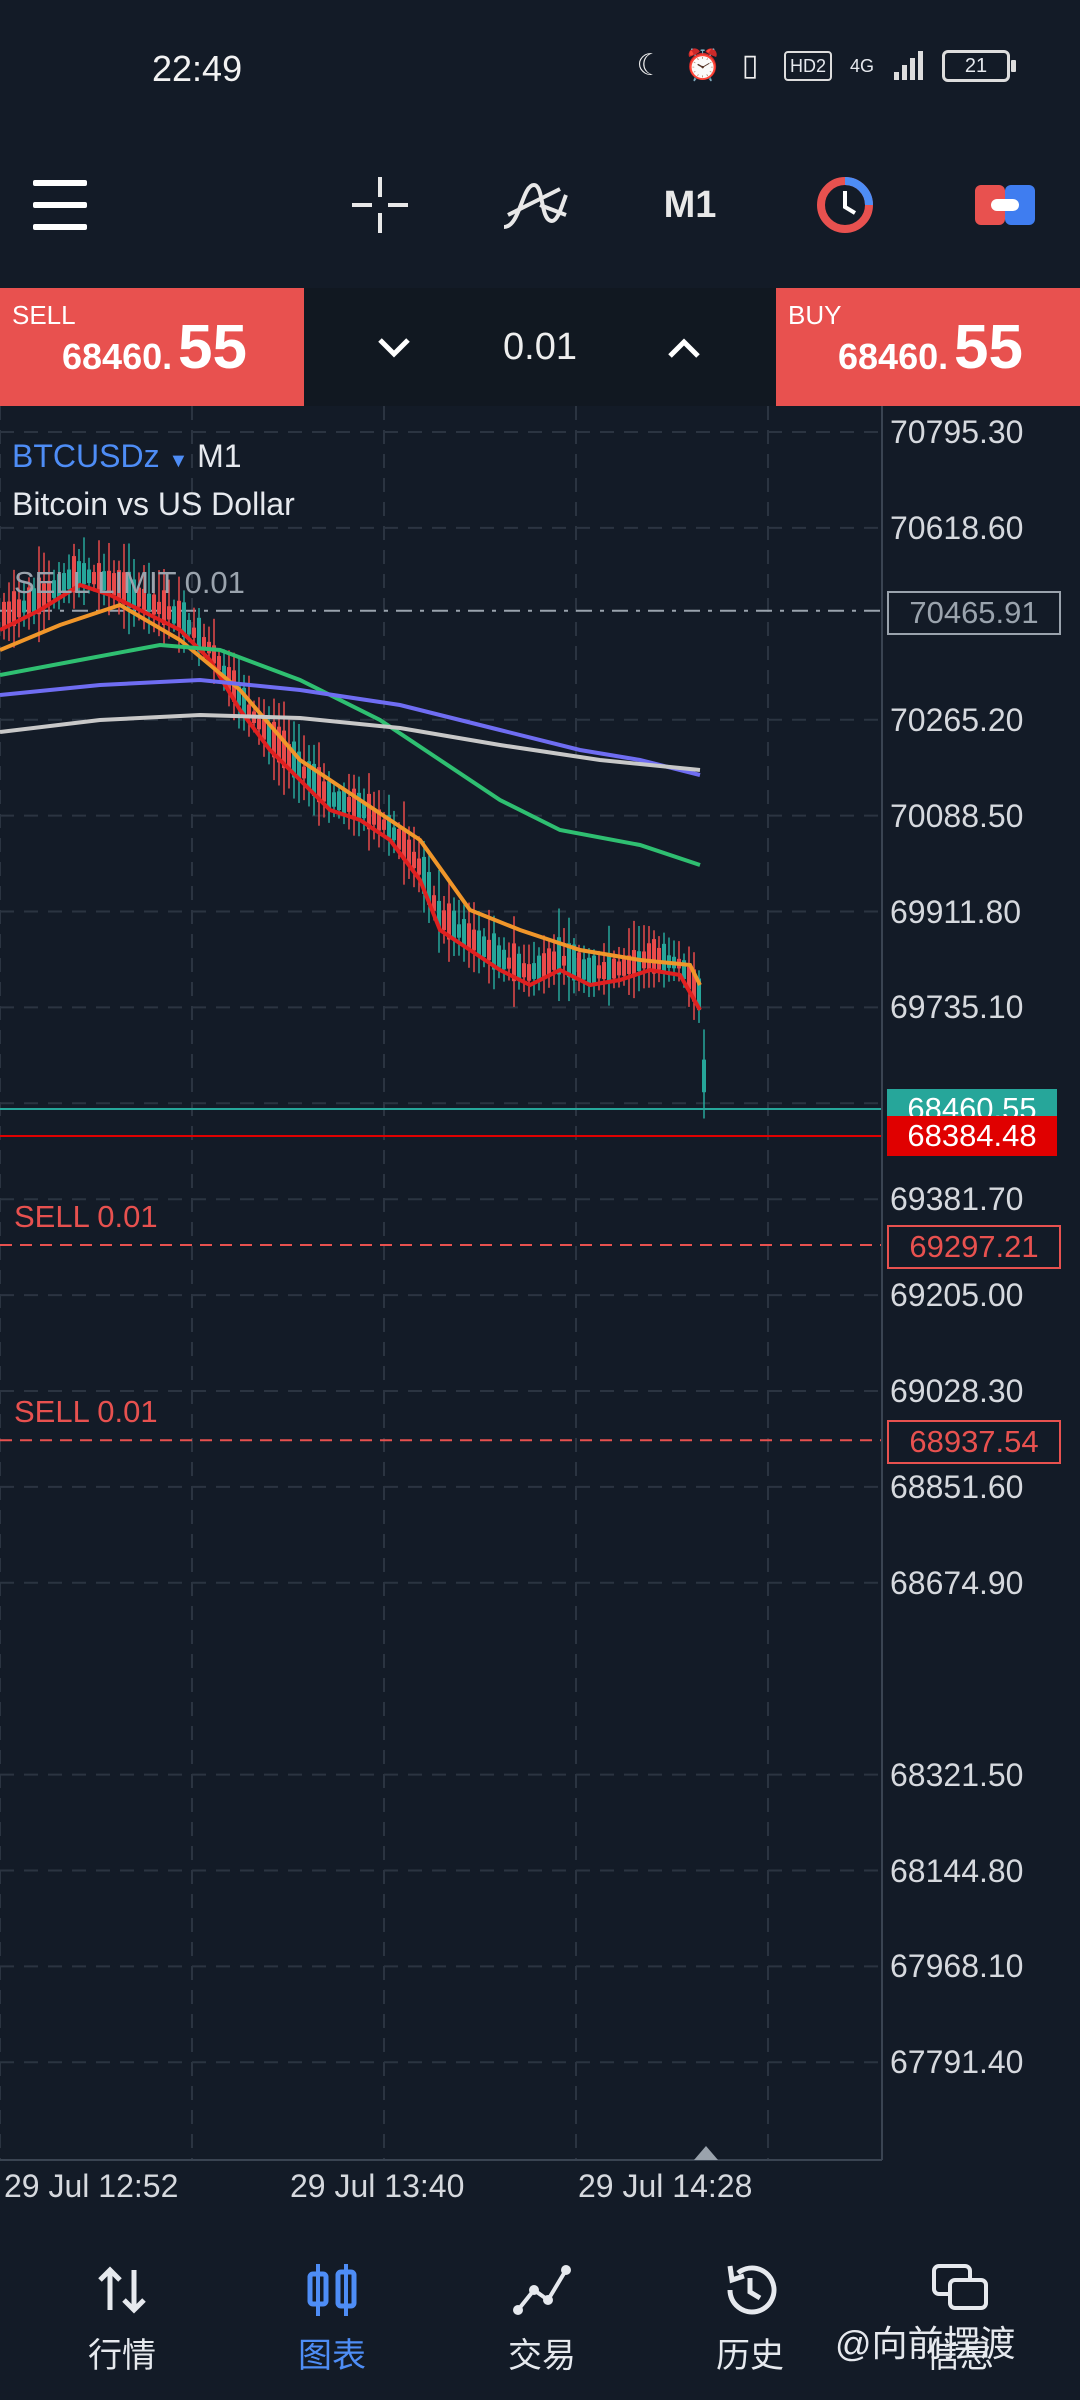  I want to click on timeframe-button: M1, so click(690, 204).